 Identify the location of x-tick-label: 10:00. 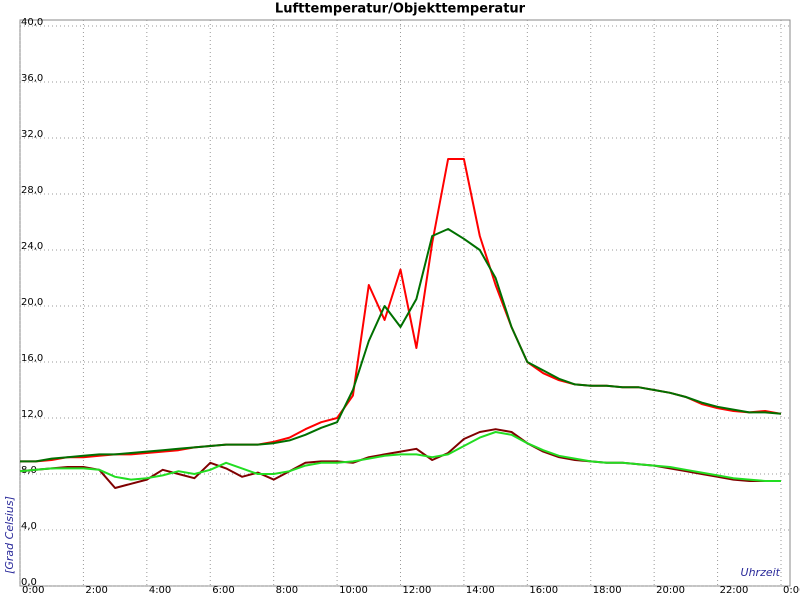
(353, 590).